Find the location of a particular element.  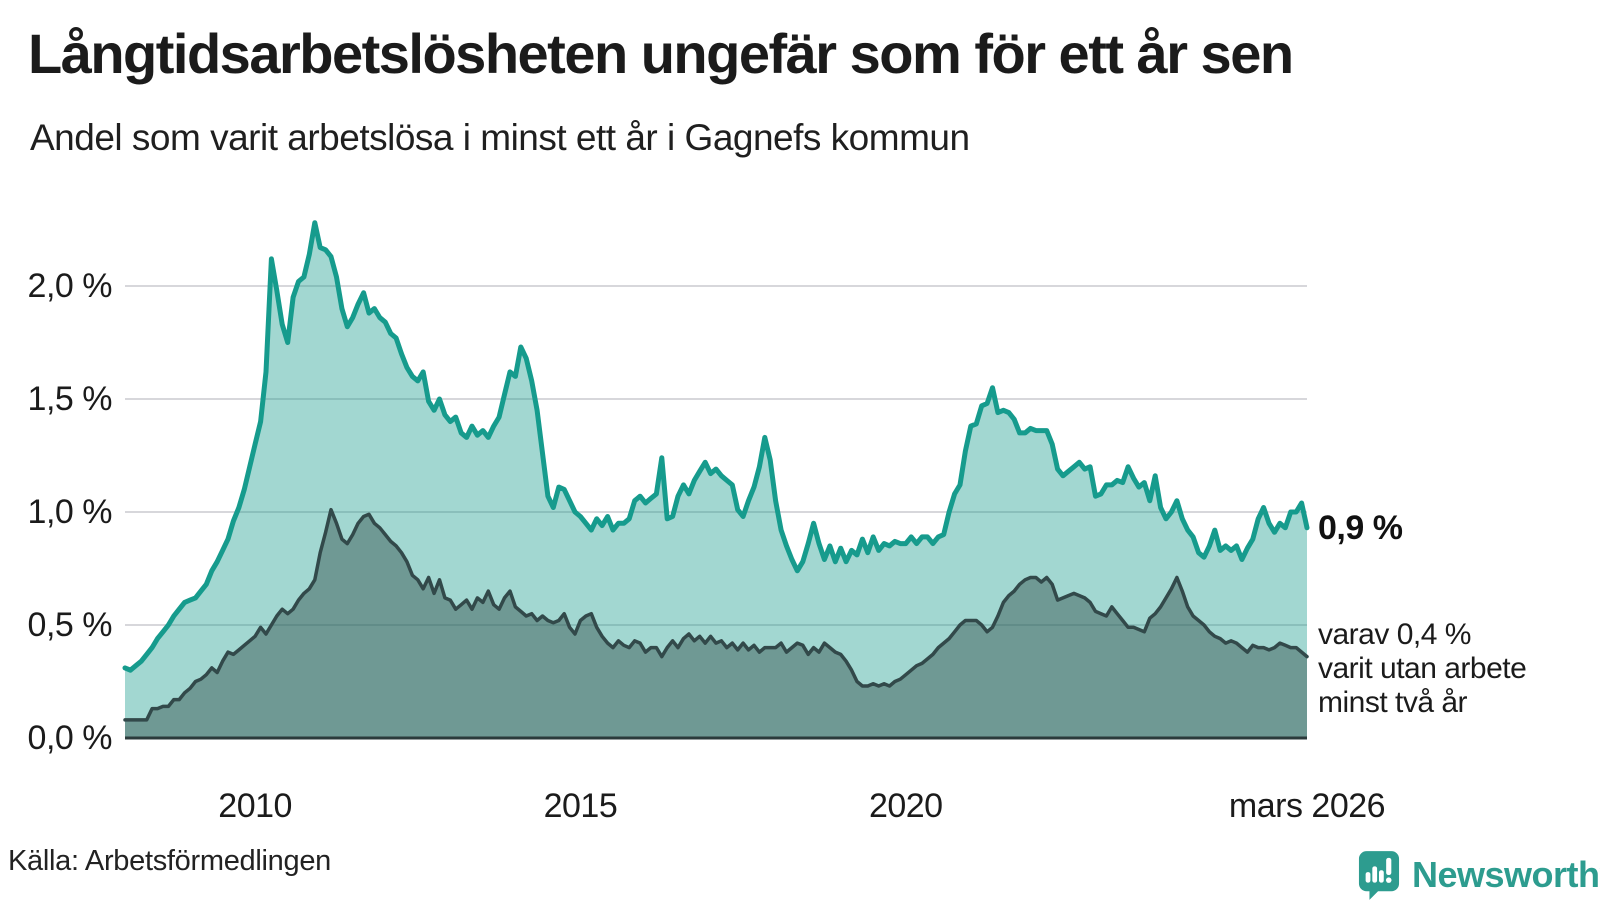

bar-icon-small is located at coordinates (1368, 877).